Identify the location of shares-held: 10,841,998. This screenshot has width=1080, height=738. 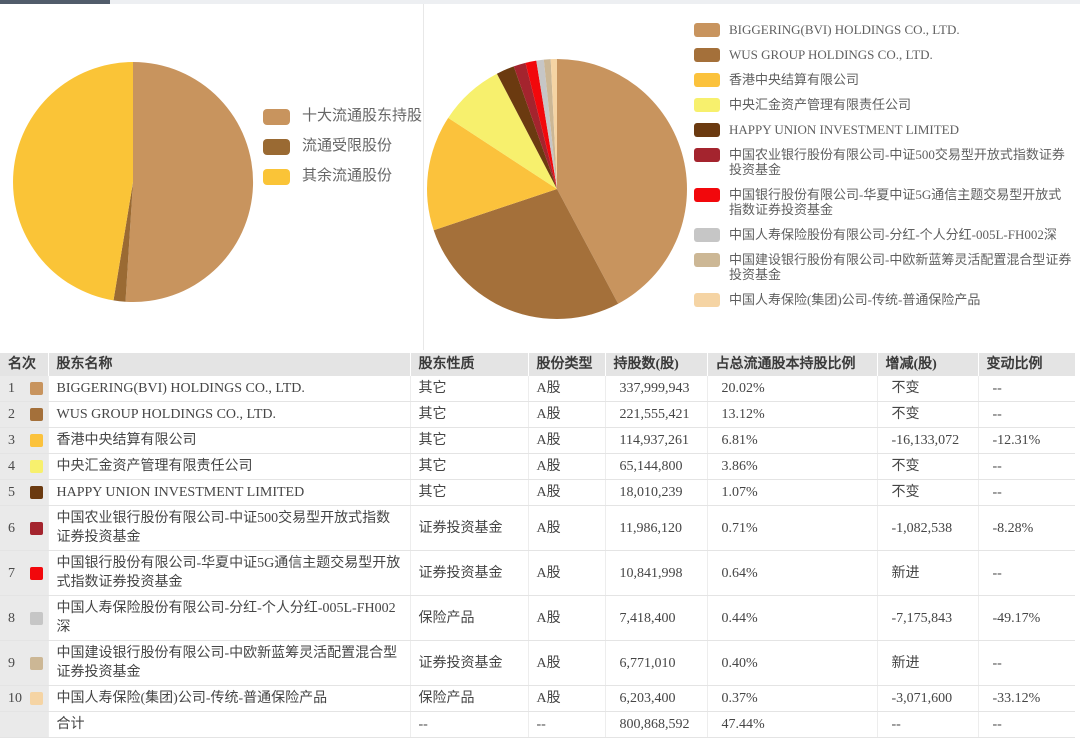
(655, 573).